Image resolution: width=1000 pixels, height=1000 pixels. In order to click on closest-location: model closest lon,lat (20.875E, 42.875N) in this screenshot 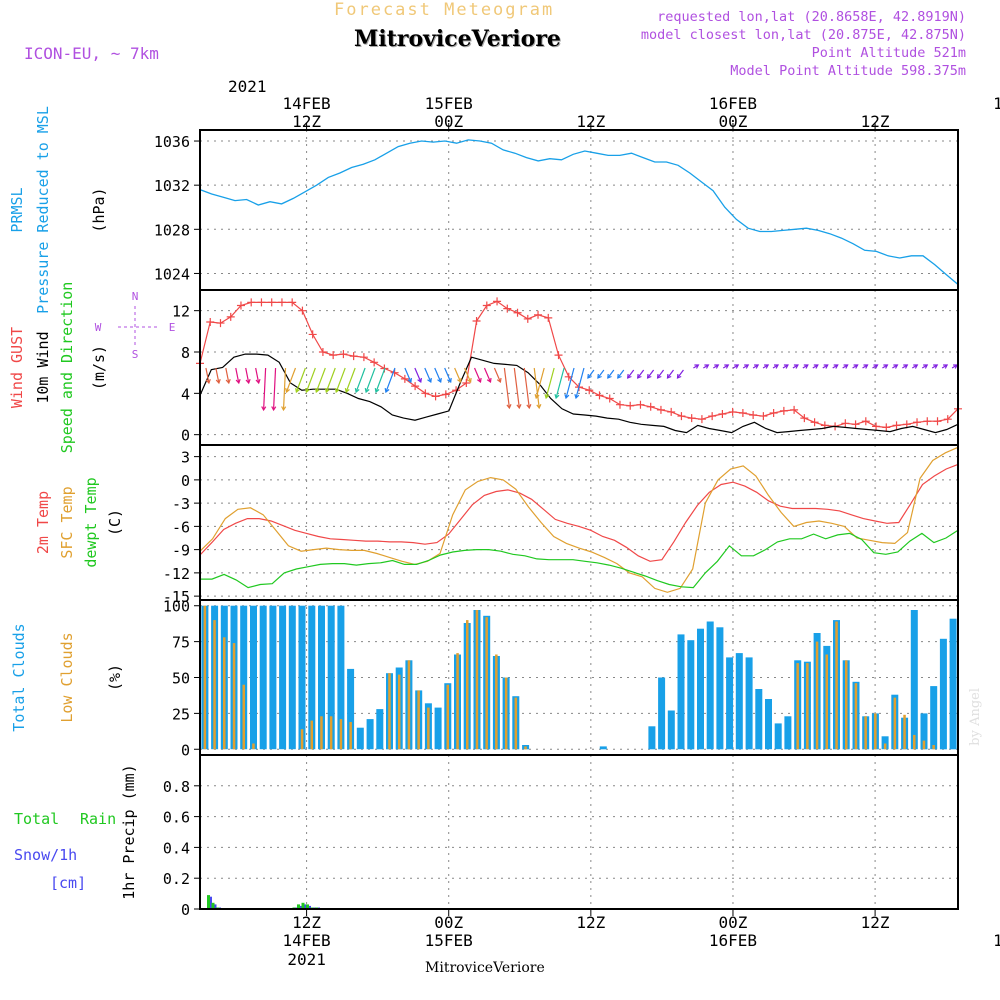, I will do `click(803, 35)`.